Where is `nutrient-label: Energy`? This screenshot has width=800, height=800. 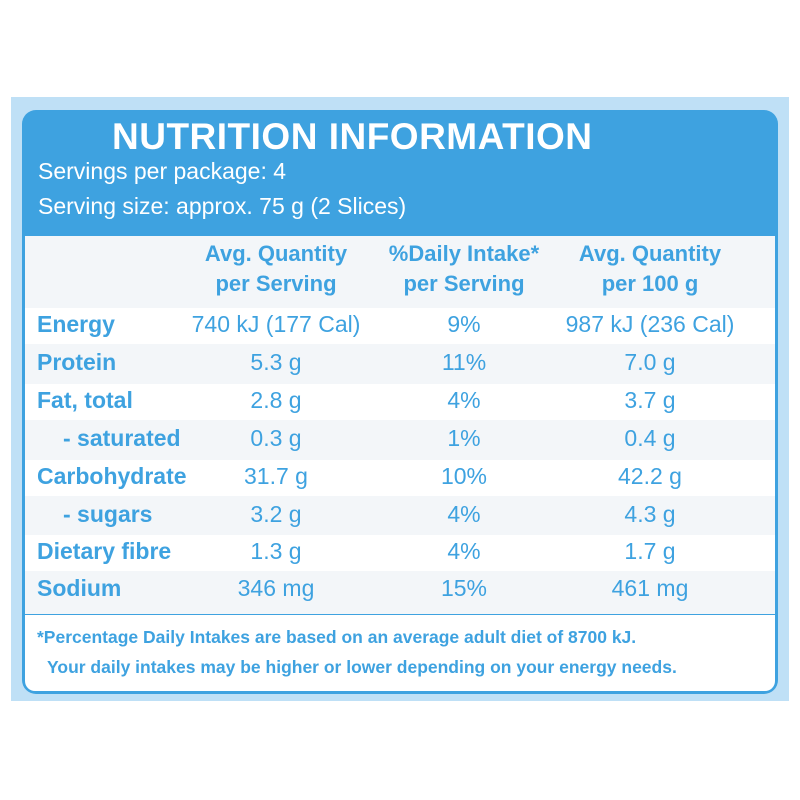 nutrient-label: Energy is located at coordinates (76, 324).